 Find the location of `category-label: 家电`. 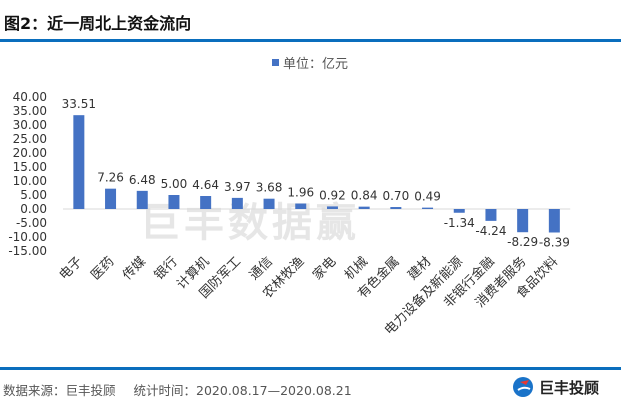

category-label: 家电 is located at coordinates (325, 269).